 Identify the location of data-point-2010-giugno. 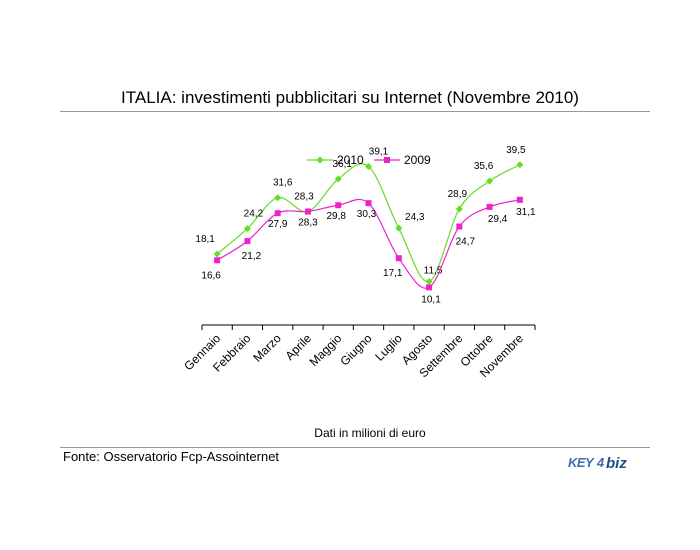
(368, 166).